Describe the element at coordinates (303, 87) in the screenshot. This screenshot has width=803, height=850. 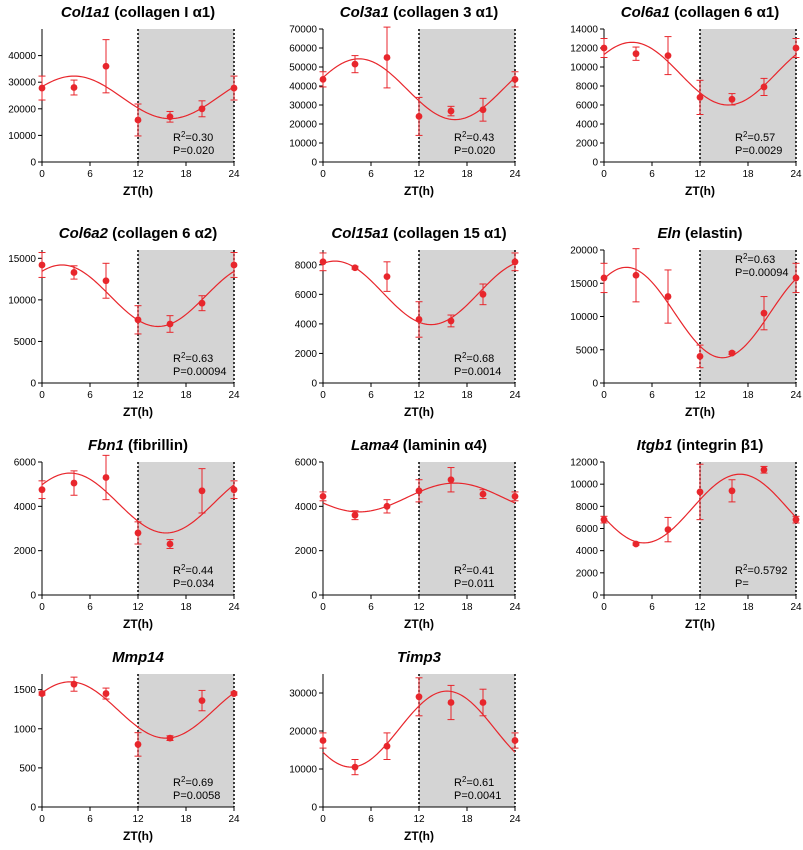
I see `y-tick-label: 40000` at that location.